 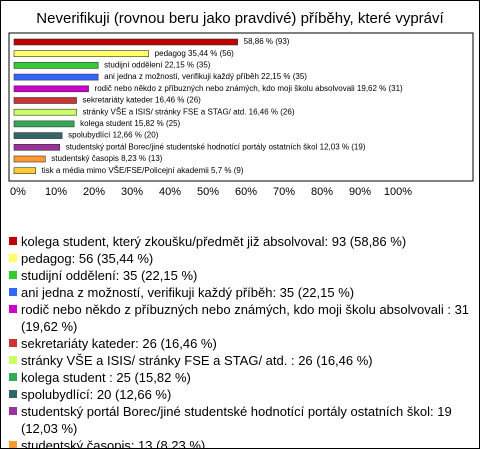 I want to click on x-tick-label: 0%, so click(x=18, y=192).